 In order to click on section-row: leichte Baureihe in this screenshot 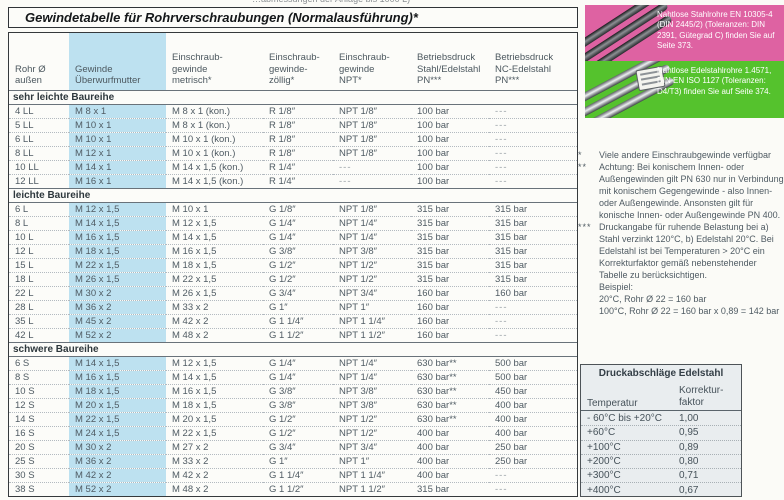, I will do `click(293, 195)`.